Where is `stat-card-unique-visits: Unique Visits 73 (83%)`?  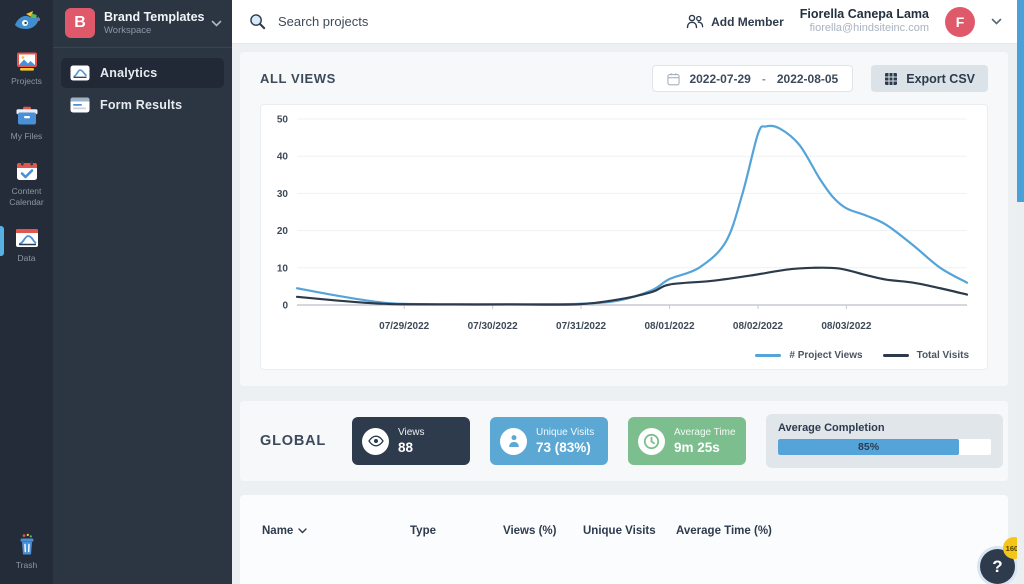 stat-card-unique-visits: Unique Visits 73 (83%) is located at coordinates (549, 441).